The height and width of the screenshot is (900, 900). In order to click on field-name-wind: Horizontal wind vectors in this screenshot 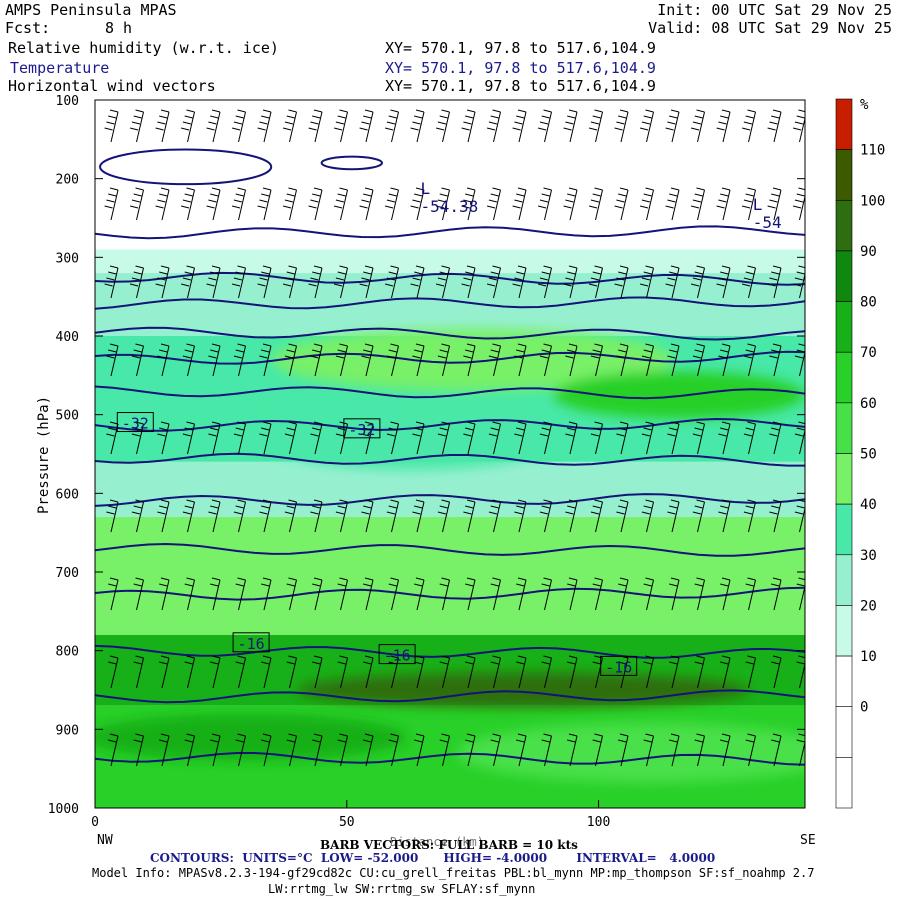, I will do `click(112, 86)`.